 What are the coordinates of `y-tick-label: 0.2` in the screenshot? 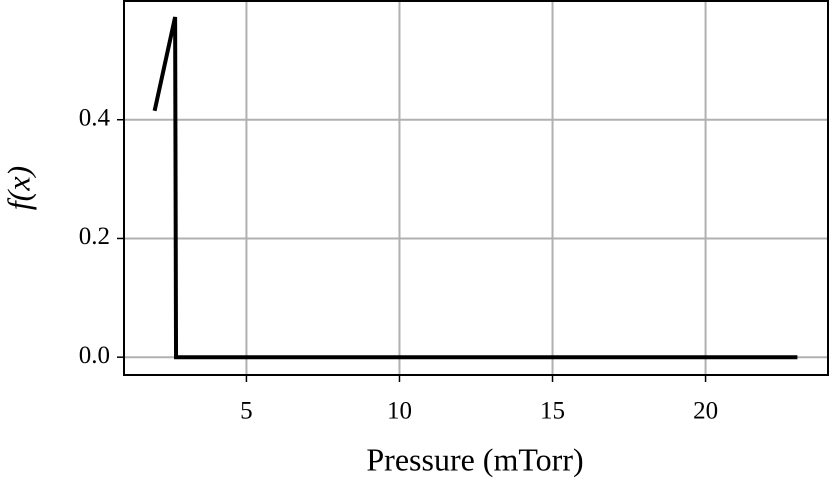 It's located at (94, 236).